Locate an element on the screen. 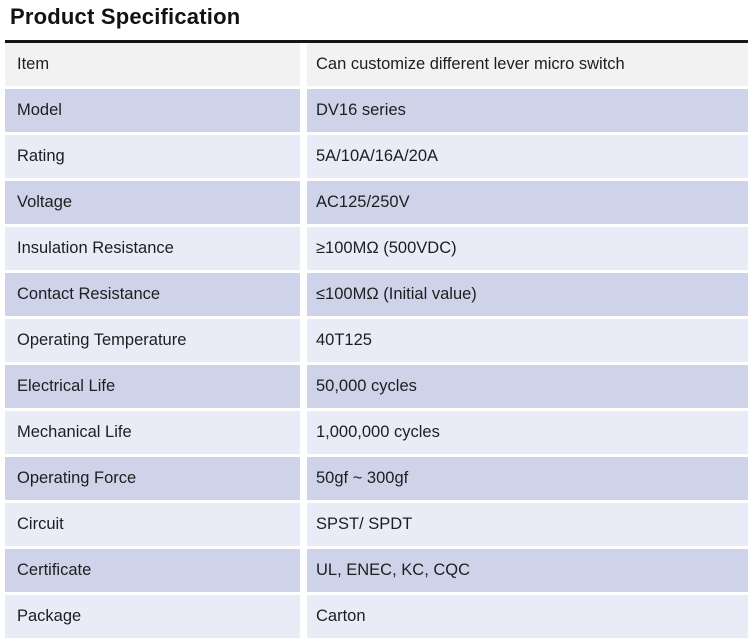 The image size is (754, 644). spec-label-cell: Insulation Resistance is located at coordinates (152, 248).